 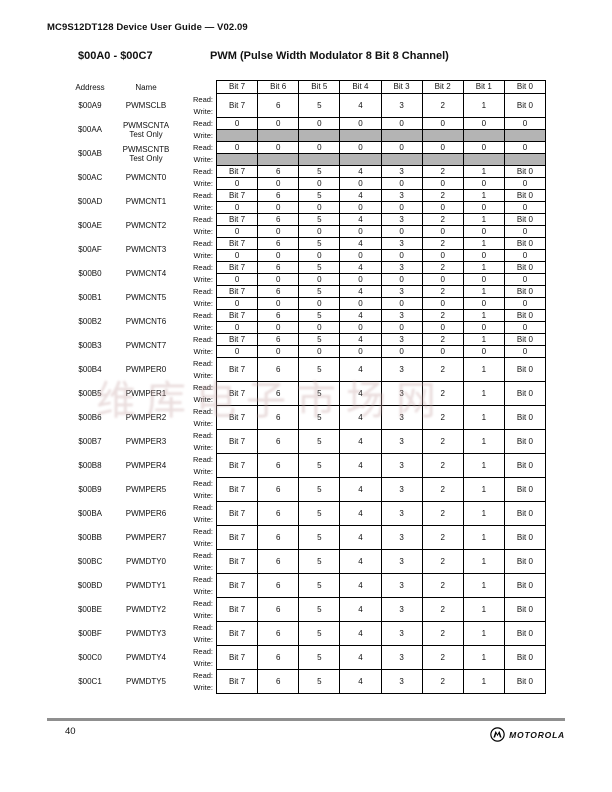 I want to click on bit-cell-read: 5, so click(x=318, y=339).